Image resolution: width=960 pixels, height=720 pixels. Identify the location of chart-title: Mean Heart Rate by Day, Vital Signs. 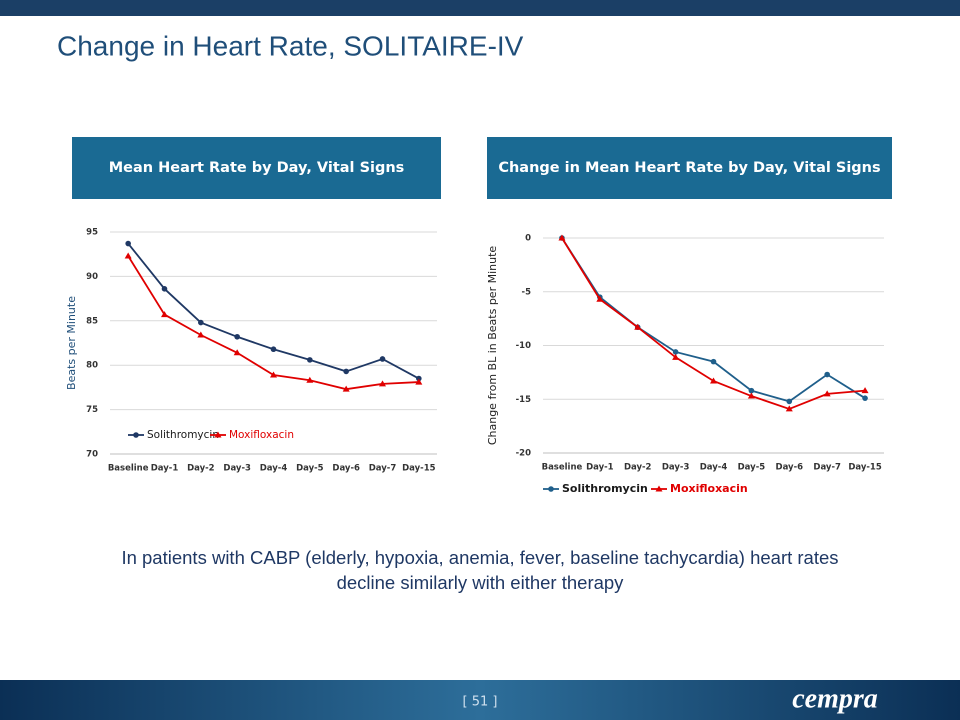
(257, 168).